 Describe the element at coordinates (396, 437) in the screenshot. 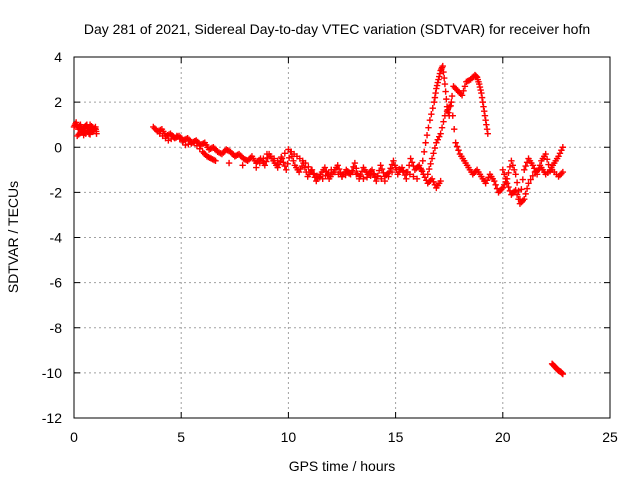

I see `x-tick-label: 15` at that location.